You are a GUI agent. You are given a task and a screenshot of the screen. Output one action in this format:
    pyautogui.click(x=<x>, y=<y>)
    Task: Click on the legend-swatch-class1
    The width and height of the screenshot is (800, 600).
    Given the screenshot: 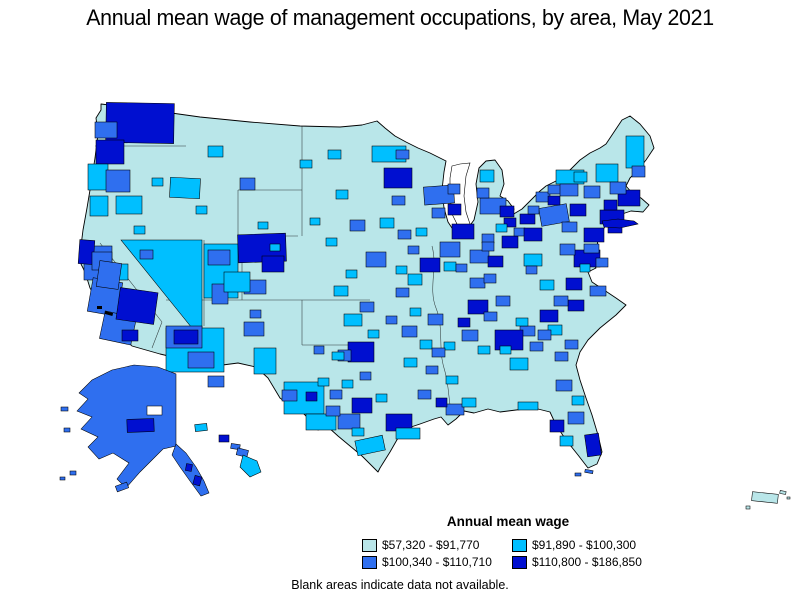 What is the action you would take?
    pyautogui.click(x=369, y=545)
    